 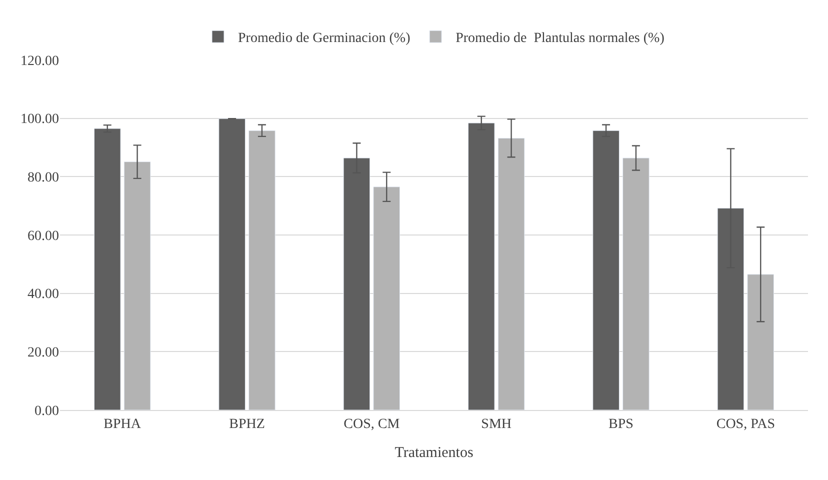 I want to click on y-tick-label: 40.00, so click(x=43, y=294).